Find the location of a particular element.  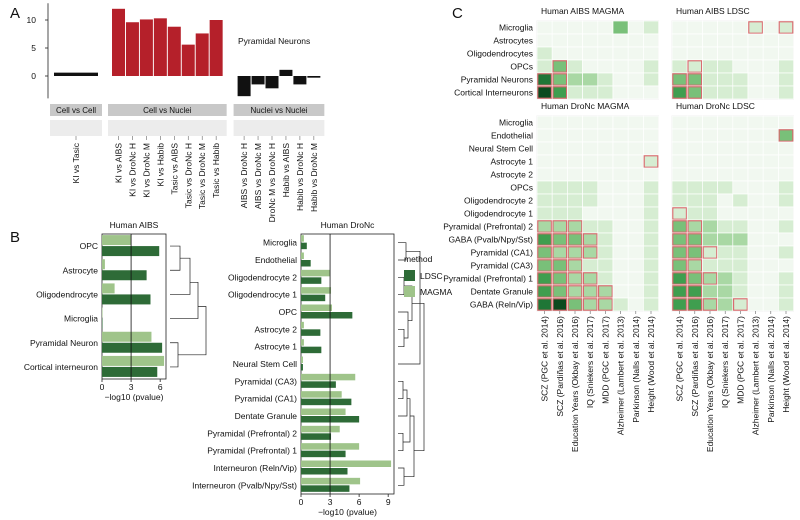

row-label: Oligodendrocyte 1 is located at coordinates (498, 214).